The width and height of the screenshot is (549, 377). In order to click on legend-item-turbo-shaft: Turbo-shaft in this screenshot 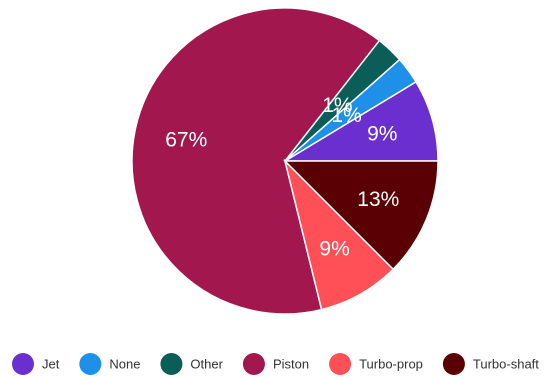, I will do `click(490, 364)`.